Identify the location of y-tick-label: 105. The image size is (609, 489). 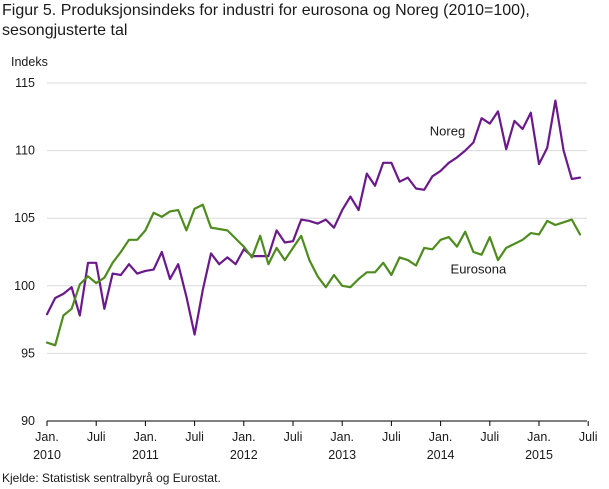
(24, 218).